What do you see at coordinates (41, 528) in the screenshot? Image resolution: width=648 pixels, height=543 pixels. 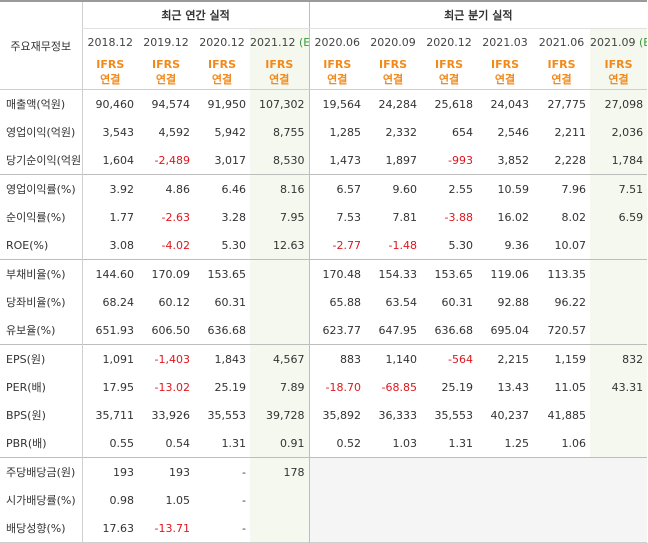 I see `row-label: 배당성향(%)` at bounding box center [41, 528].